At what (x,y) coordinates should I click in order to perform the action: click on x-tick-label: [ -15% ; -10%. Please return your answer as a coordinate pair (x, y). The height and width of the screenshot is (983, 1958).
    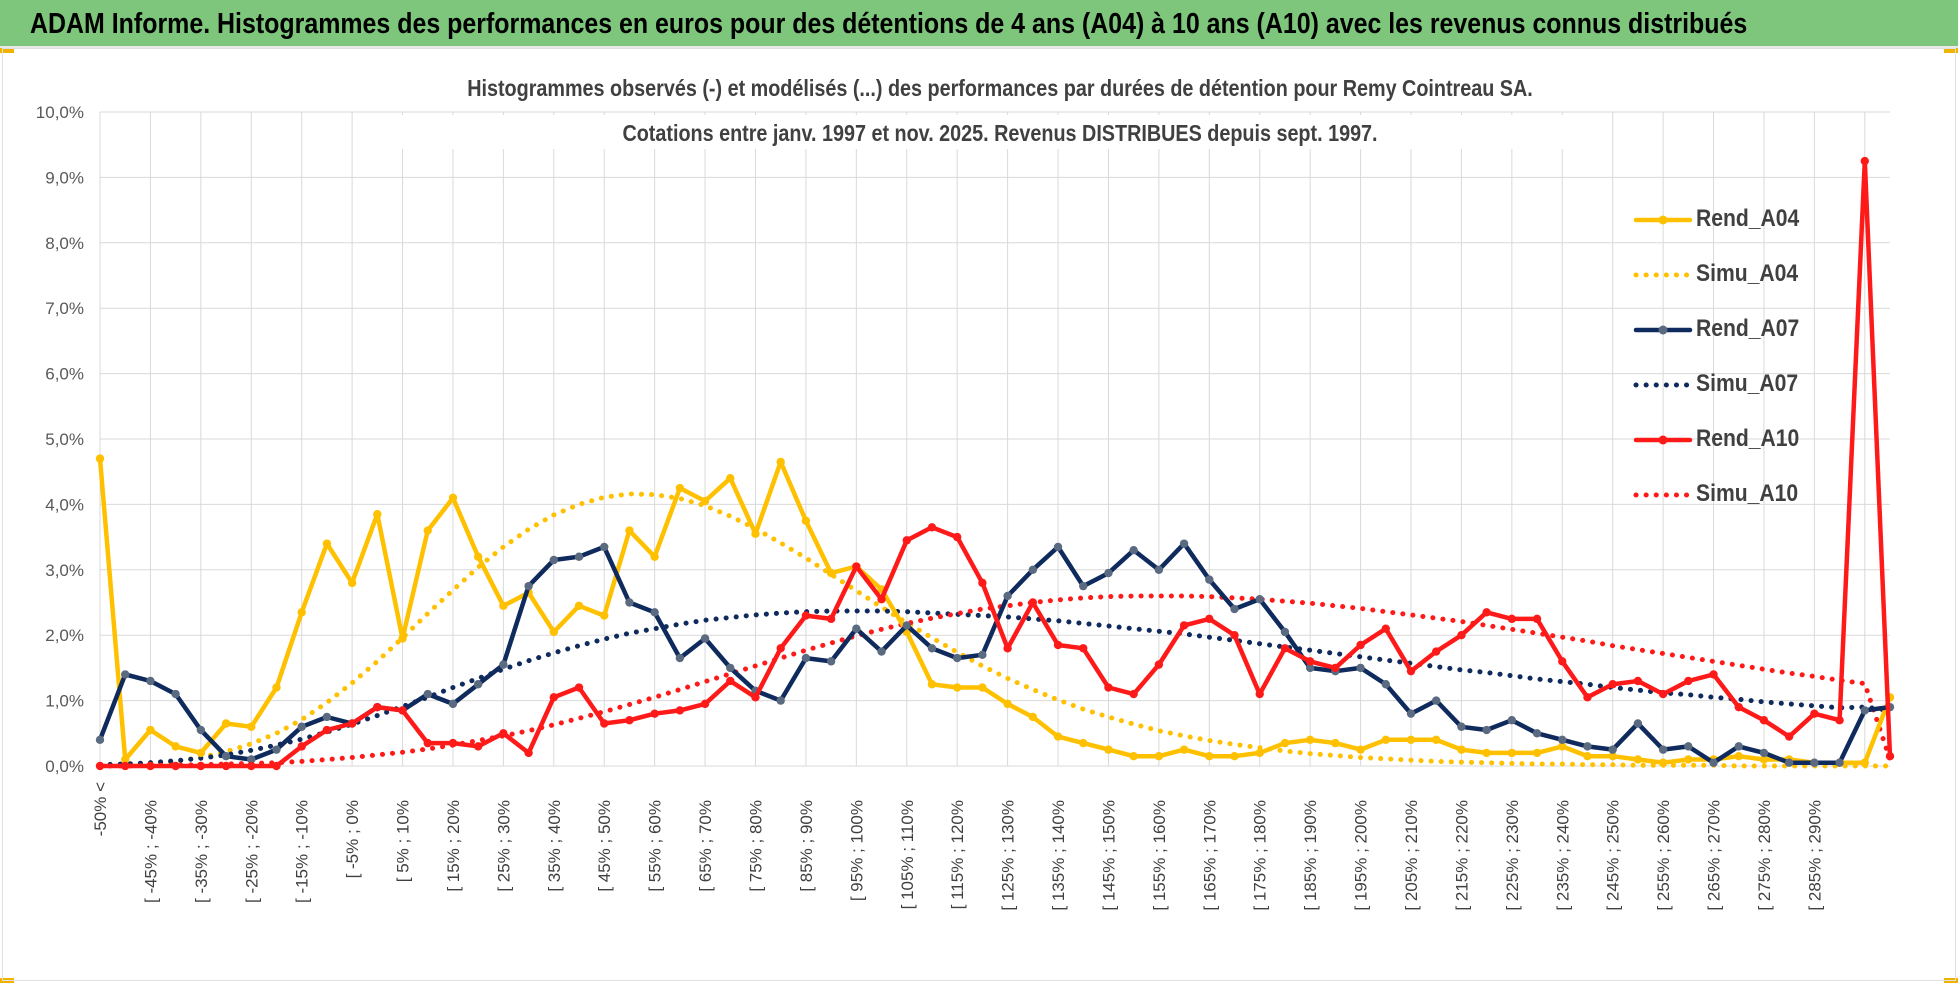
    Looking at the image, I should click on (302, 851).